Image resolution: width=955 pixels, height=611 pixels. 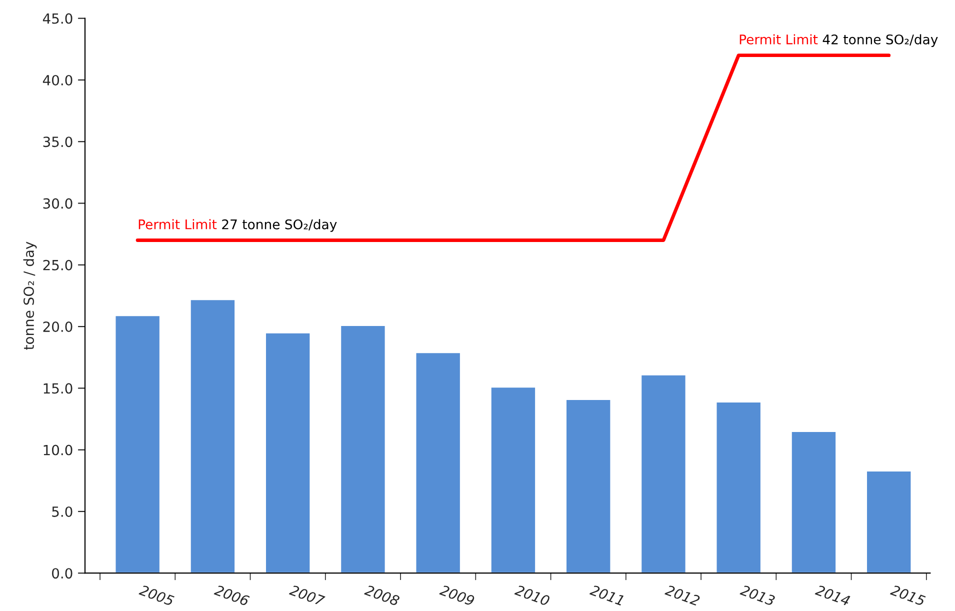 What do you see at coordinates (779, 39) in the screenshot?
I see `series-label: Permit Limit` at bounding box center [779, 39].